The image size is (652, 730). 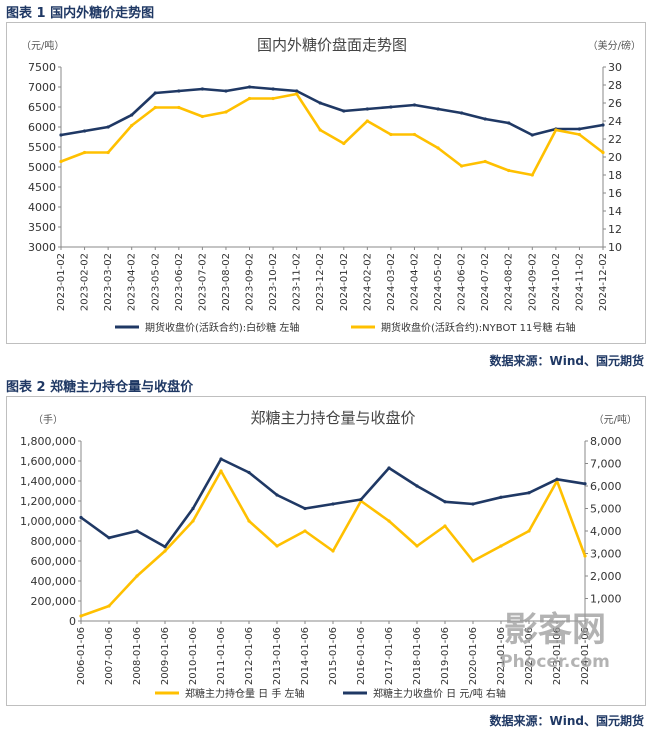 I want to click on y-left-tick-label: 1,000,000, so click(x=48, y=521).